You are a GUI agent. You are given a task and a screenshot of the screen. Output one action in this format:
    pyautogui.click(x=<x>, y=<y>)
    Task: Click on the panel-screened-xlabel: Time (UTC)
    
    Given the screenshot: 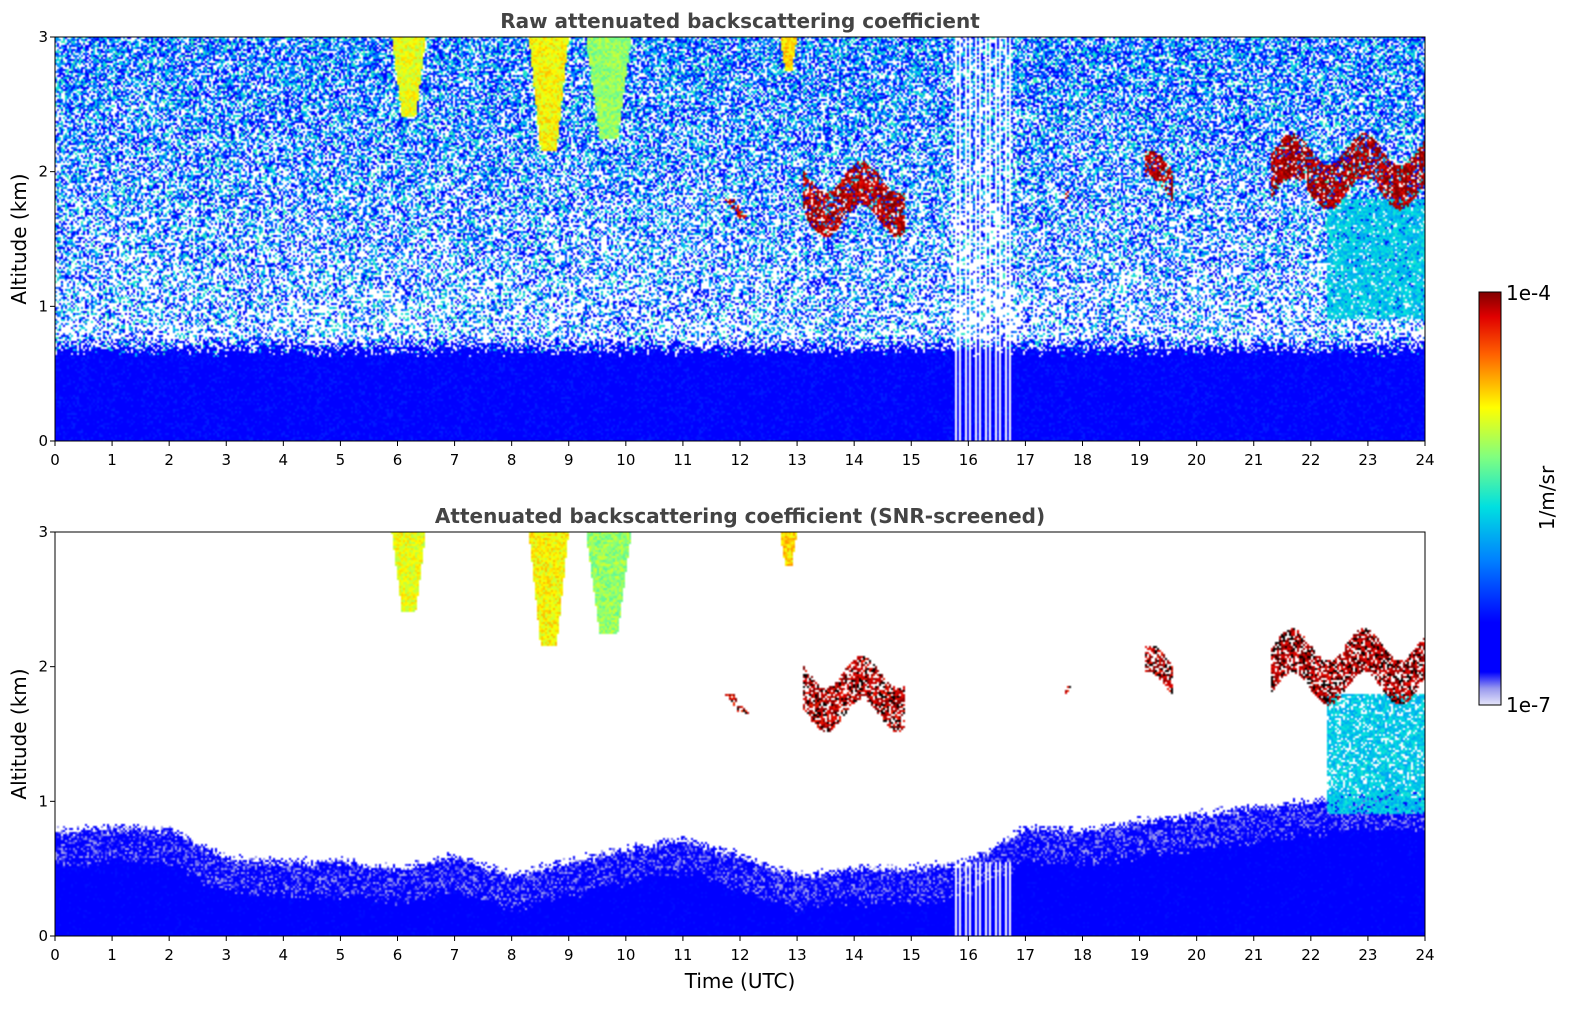 What is the action you would take?
    pyautogui.click(x=740, y=981)
    